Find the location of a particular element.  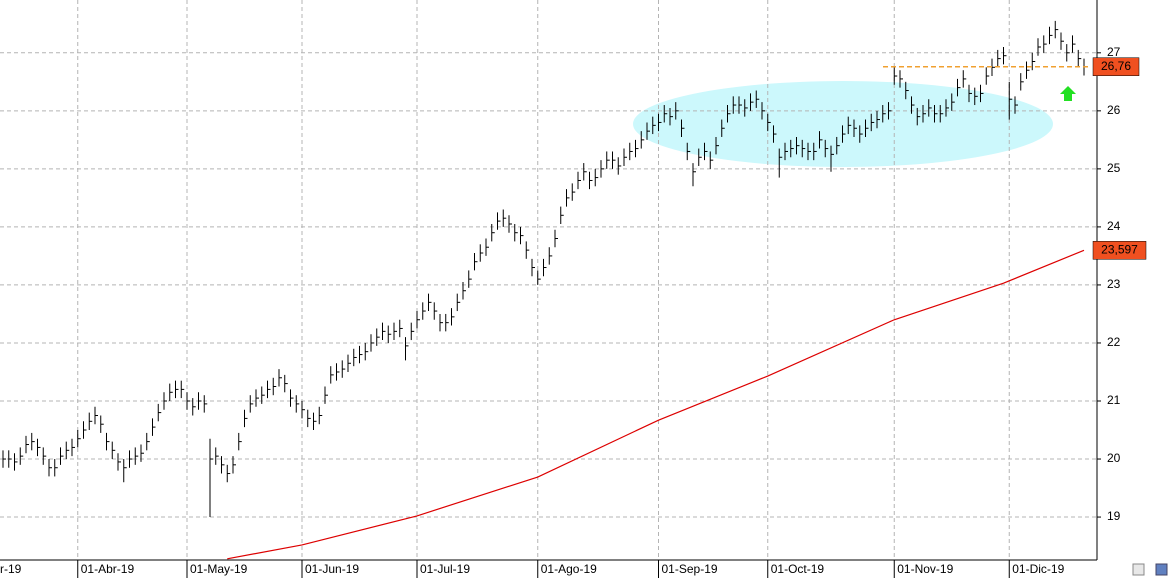

y-tick-label: 19 is located at coordinates (1114, 516).